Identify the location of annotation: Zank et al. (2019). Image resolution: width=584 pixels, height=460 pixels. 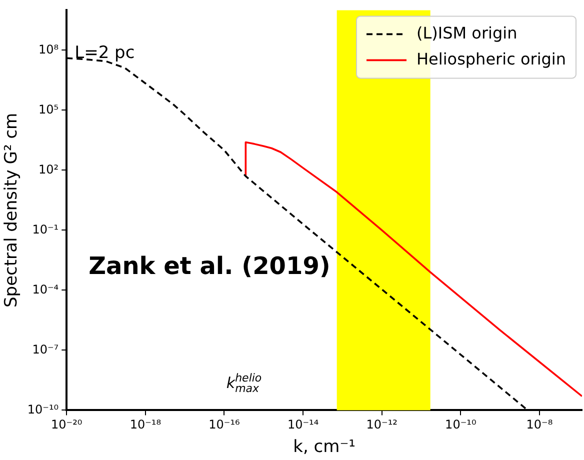
(209, 266).